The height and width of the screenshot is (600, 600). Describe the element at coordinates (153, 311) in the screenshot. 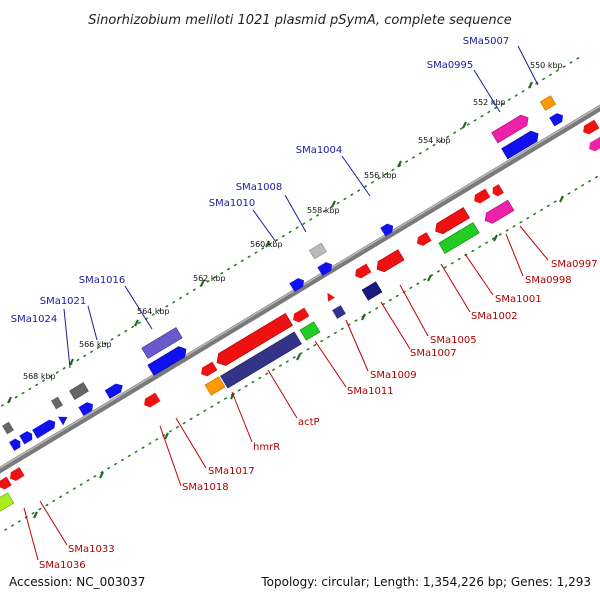

I see `scale-label: 564 kbp` at that location.